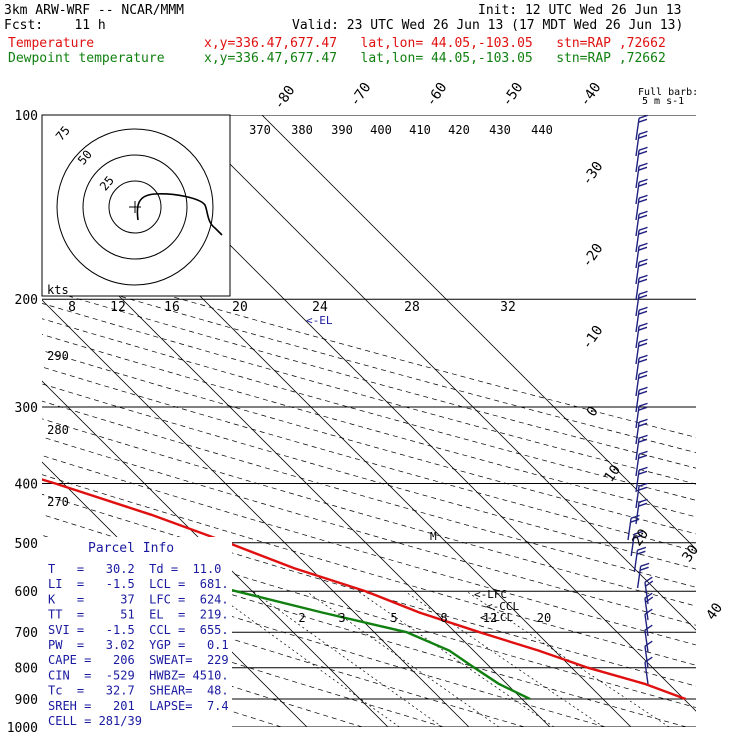 This screenshot has width=740, height=740. I want to click on right-temperature-tick: 20, so click(640, 537).